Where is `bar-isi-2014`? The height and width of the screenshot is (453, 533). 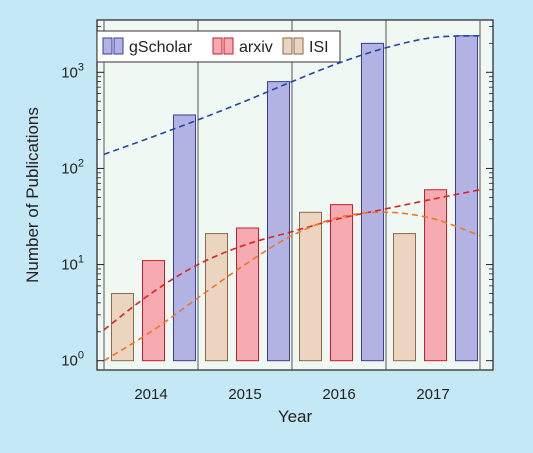 bar-isi-2014 is located at coordinates (122, 327).